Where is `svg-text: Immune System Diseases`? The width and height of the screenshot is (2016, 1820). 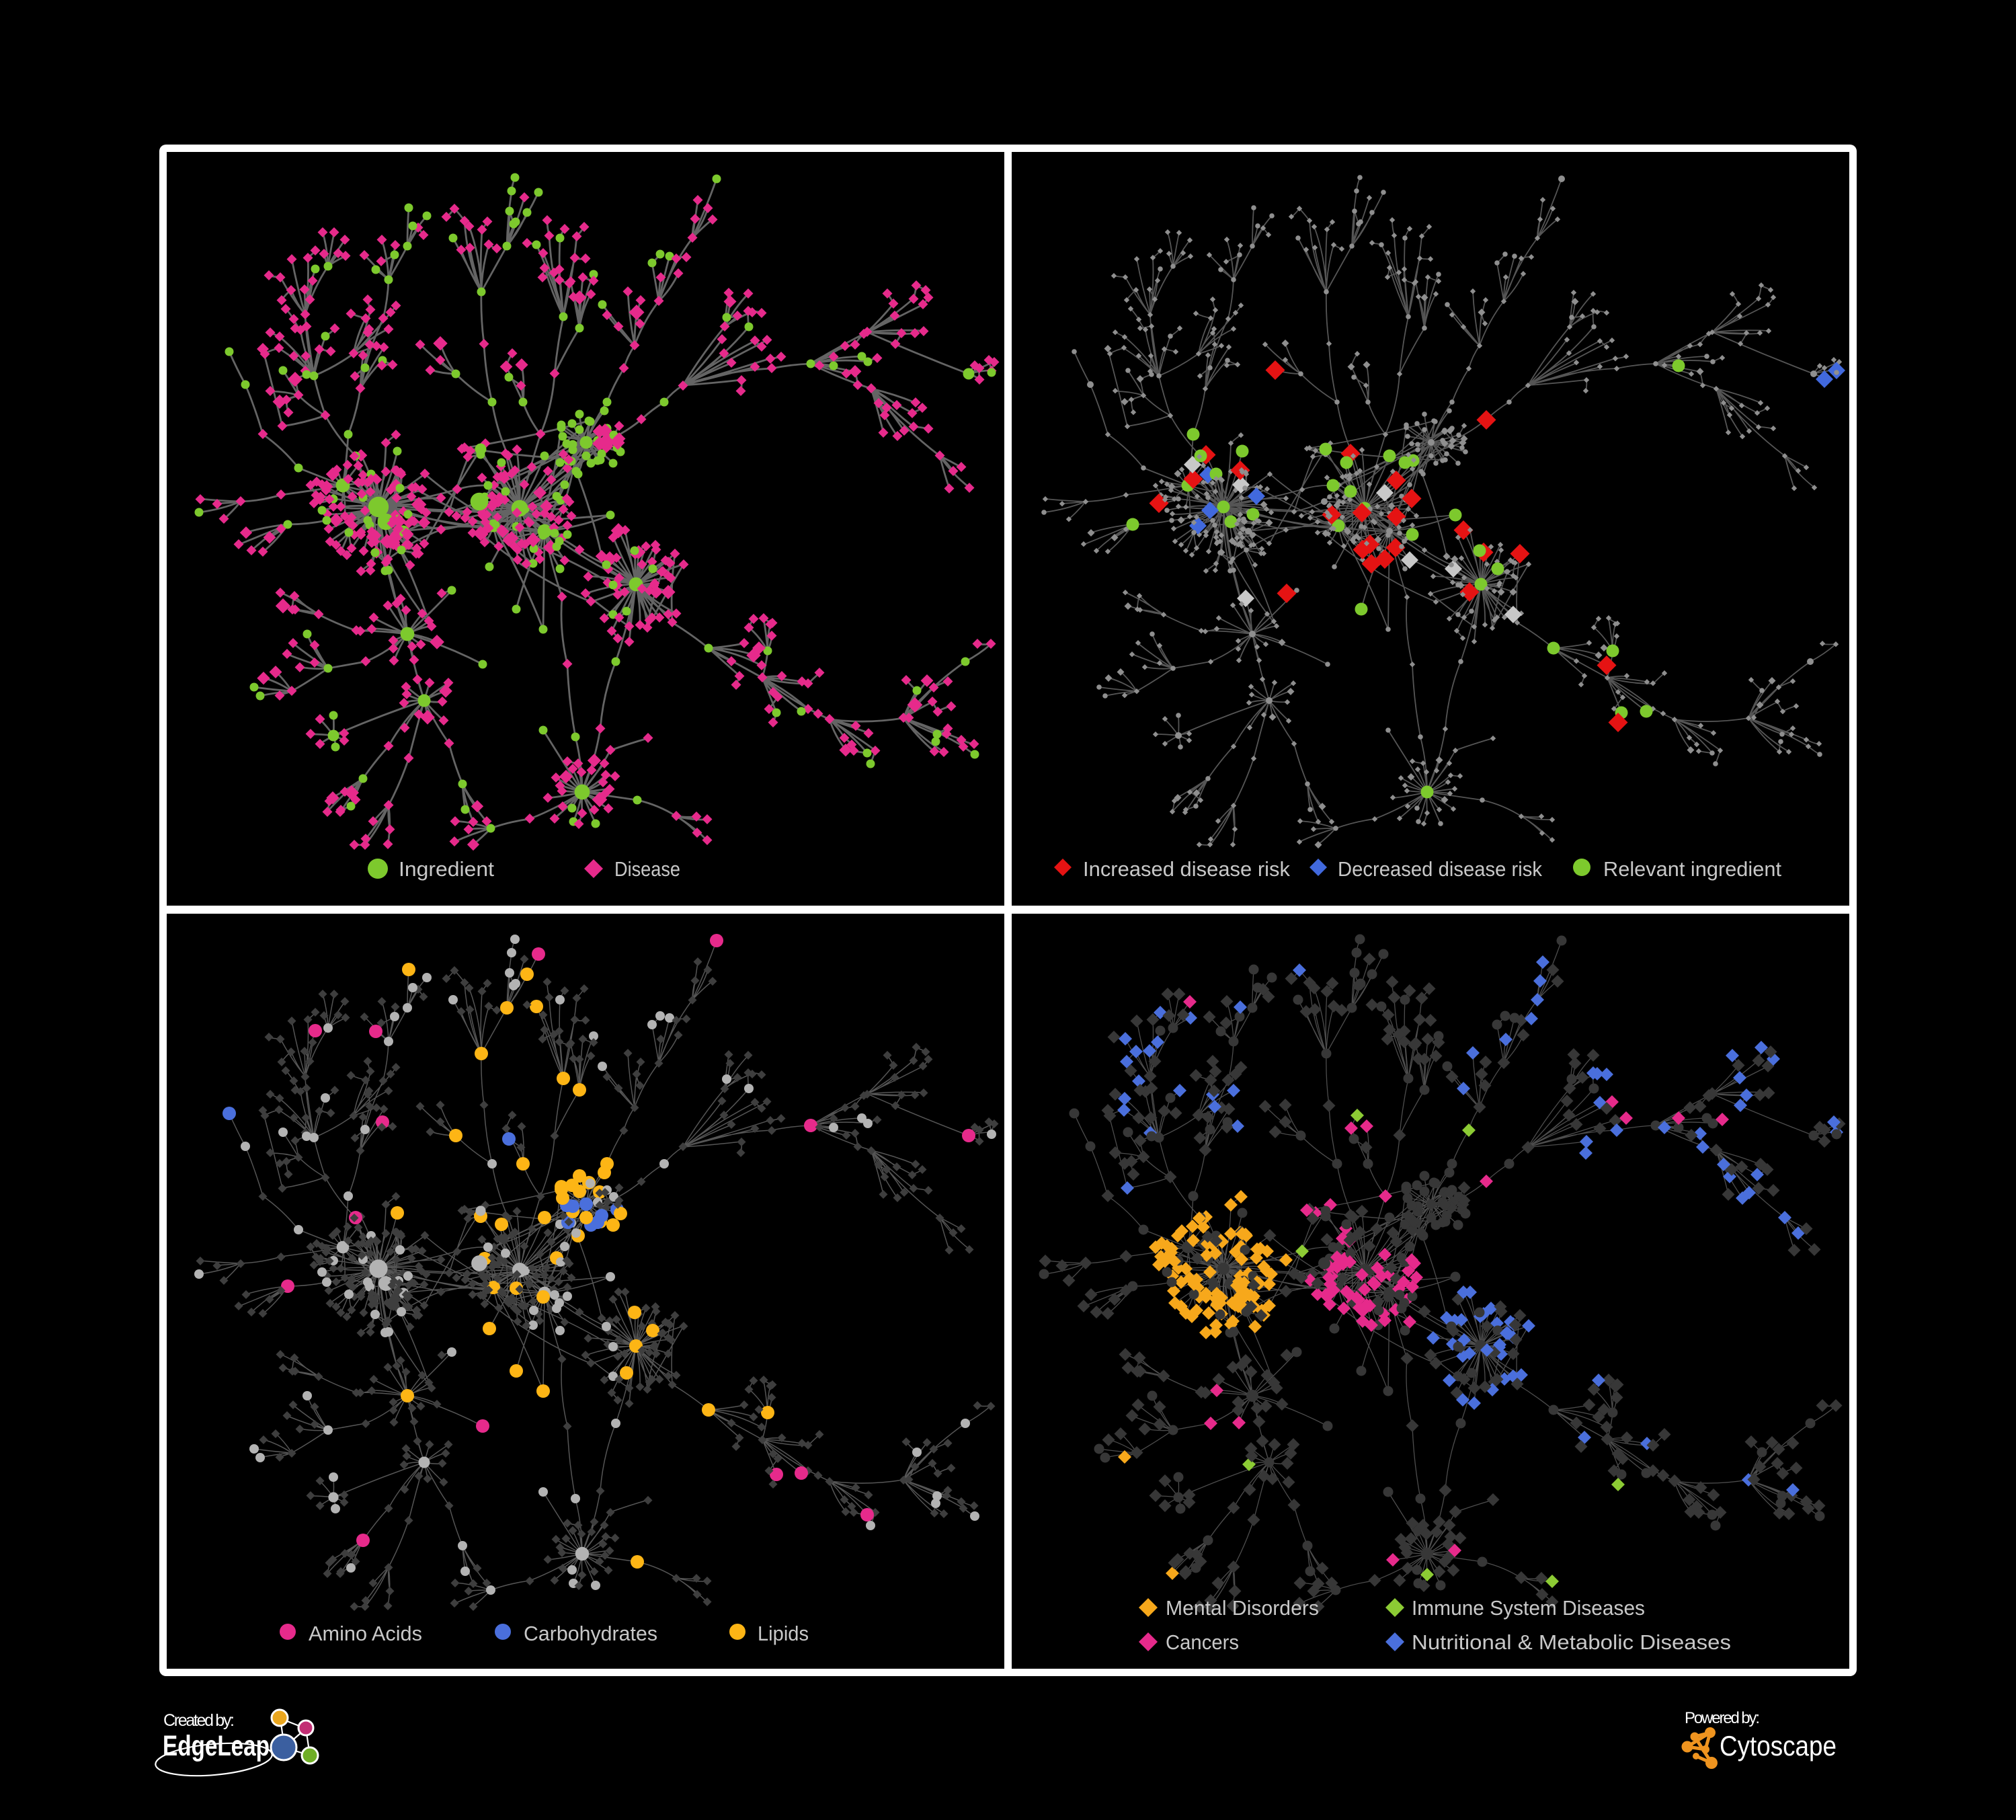 svg-text: Immune System Diseases is located at coordinates (1528, 1608).